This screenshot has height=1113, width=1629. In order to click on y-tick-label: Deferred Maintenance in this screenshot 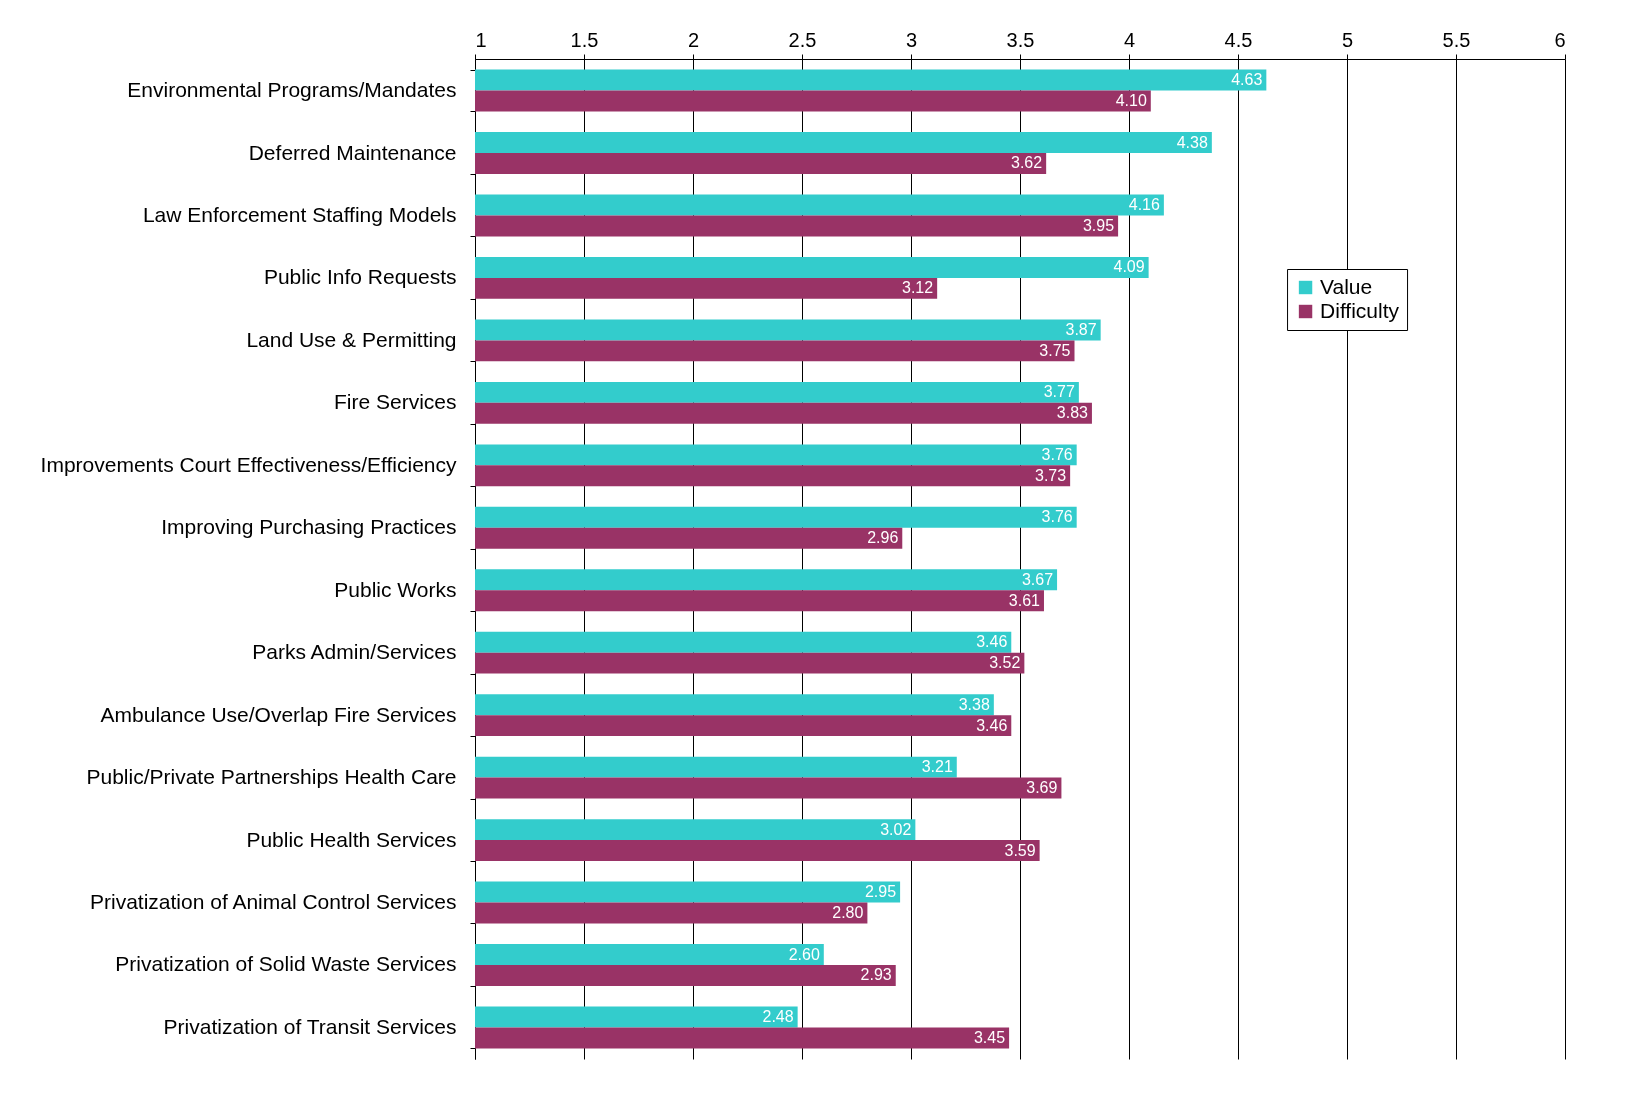, I will do `click(352, 152)`.